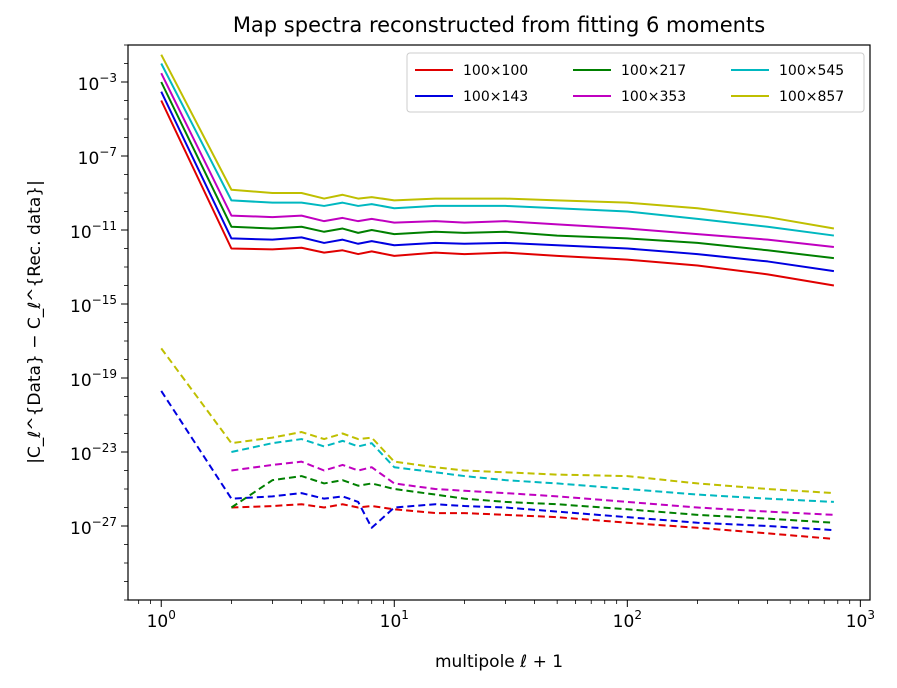  I want to click on legend-label: 100×857, so click(811, 97).